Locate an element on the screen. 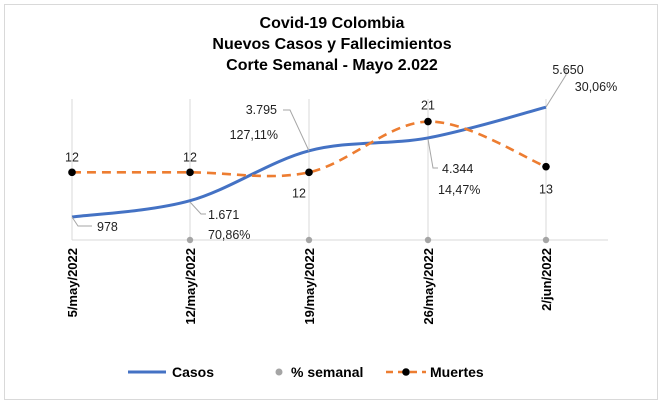 The image size is (664, 406). chart-title-line-1: Covid-19 Colombia is located at coordinates (332, 23).